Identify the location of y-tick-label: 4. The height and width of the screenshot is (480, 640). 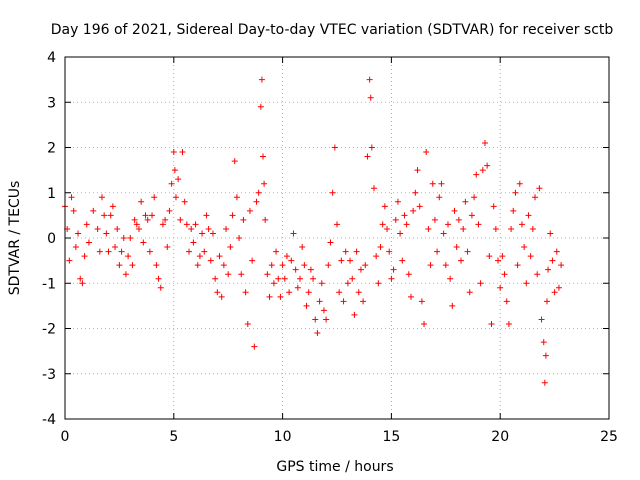
(51, 58).